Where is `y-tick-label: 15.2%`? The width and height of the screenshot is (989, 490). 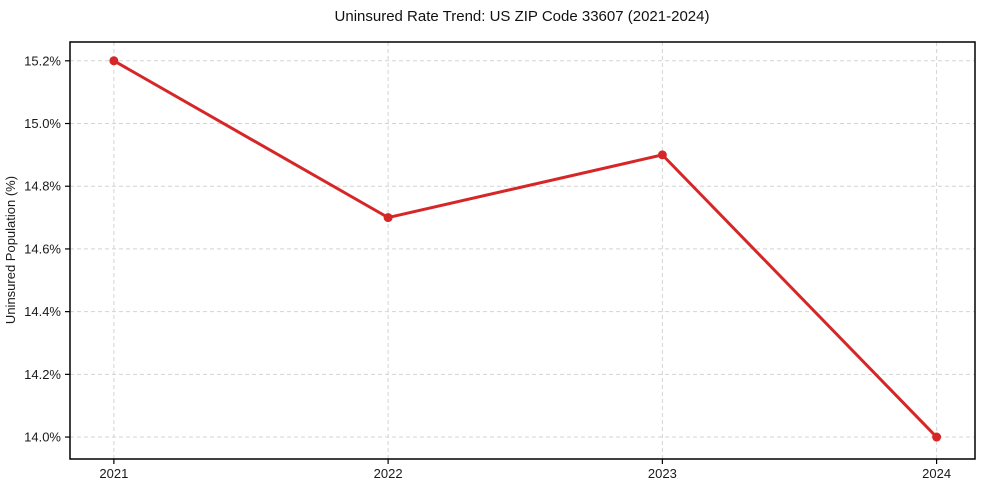
y-tick-label: 15.2% is located at coordinates (42, 60).